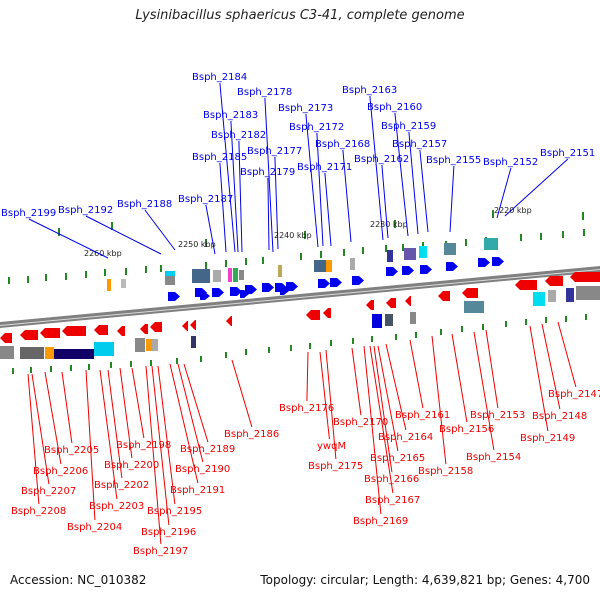 The image size is (600, 600). Describe the element at coordinates (360, 422) in the screenshot. I see `bottom-gene-label: Bsph_2170` at that location.